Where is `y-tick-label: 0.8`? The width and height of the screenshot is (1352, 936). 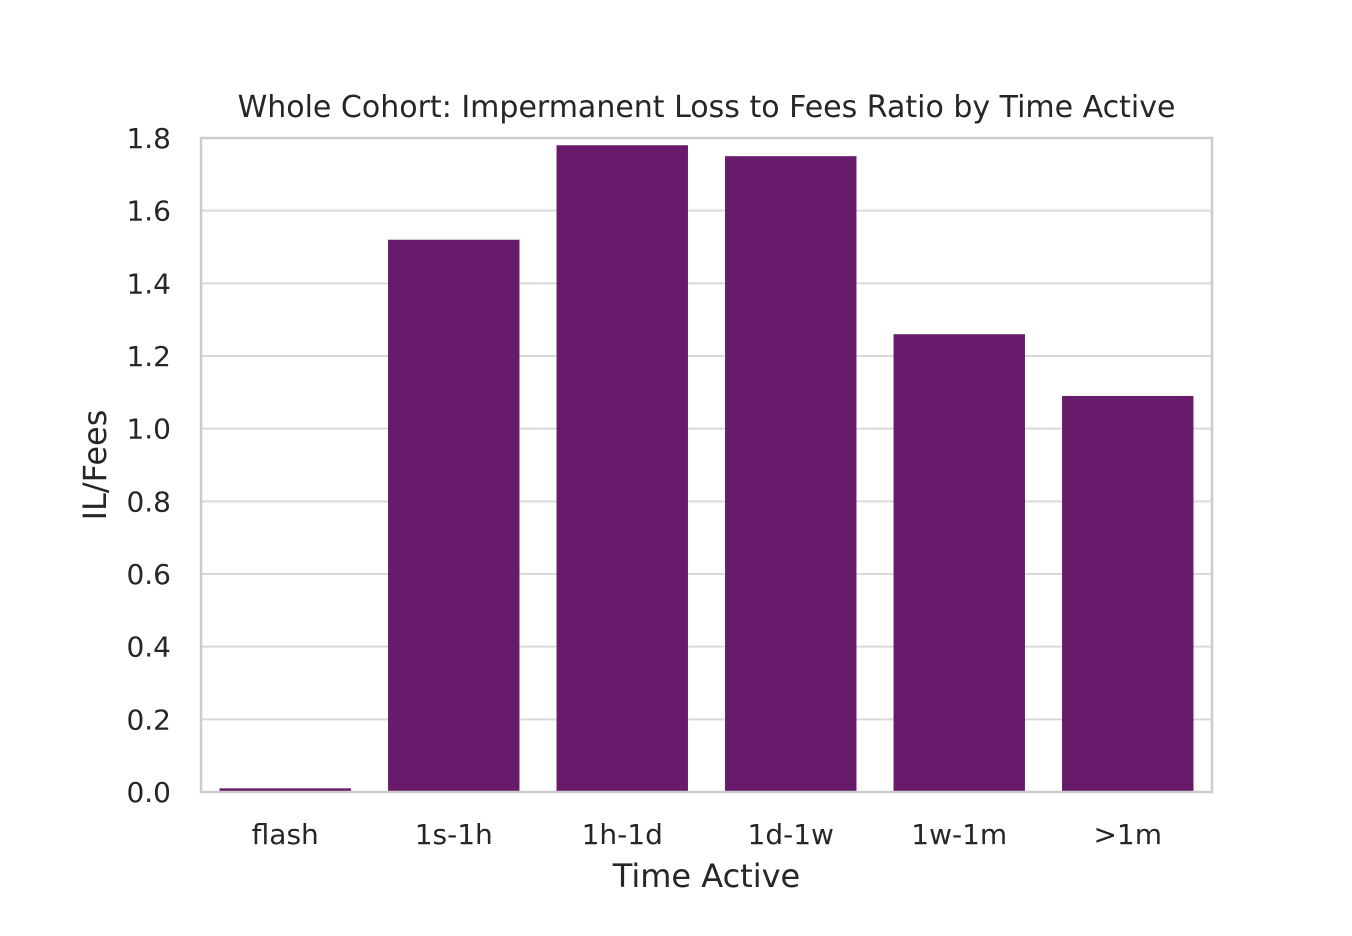 y-tick-label: 0.8 is located at coordinates (148, 501).